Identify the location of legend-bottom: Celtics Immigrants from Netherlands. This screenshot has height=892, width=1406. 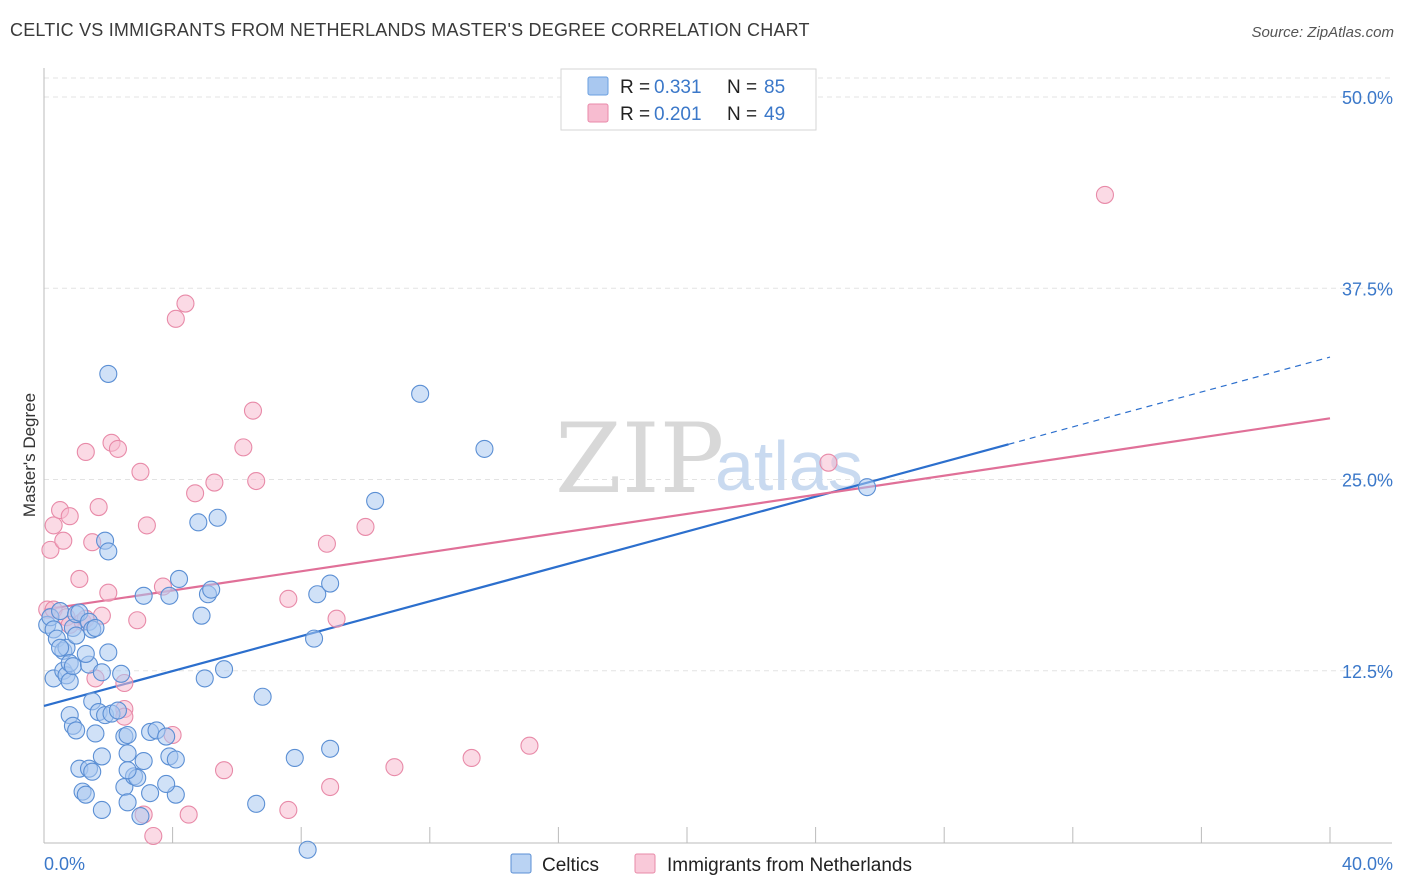
(711, 864).